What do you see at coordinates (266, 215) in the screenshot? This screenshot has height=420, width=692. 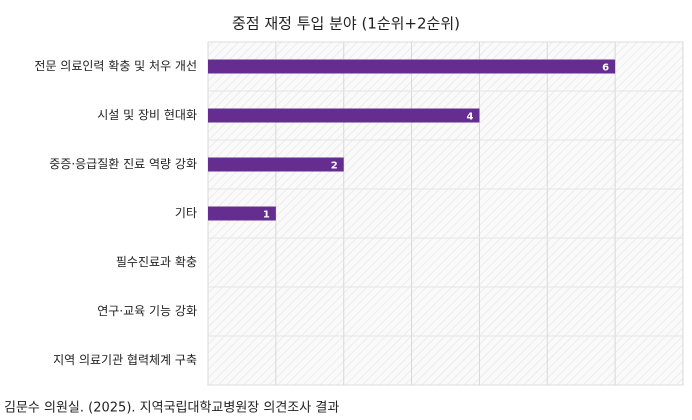 I see `value-label: 1` at bounding box center [266, 215].